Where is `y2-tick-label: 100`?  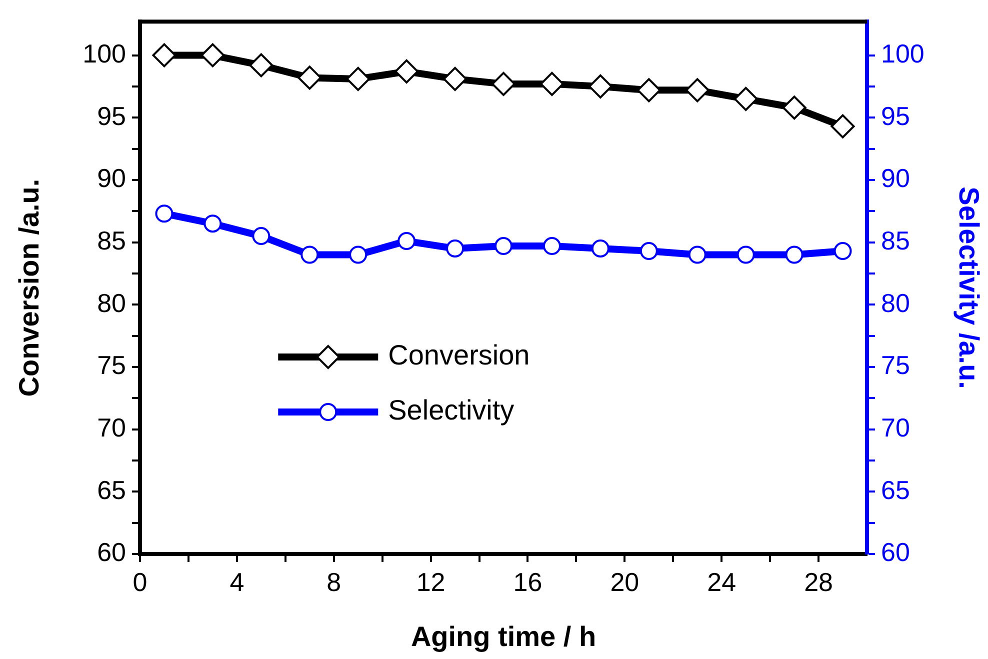
y2-tick-label: 100 is located at coordinates (902, 53).